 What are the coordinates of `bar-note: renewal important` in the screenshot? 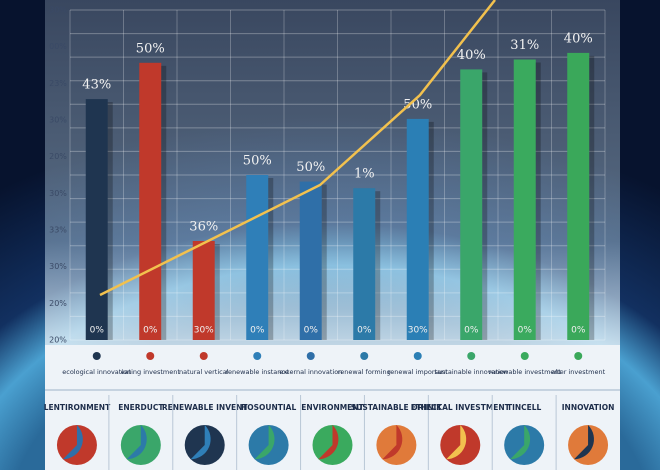 It's located at (418, 372).